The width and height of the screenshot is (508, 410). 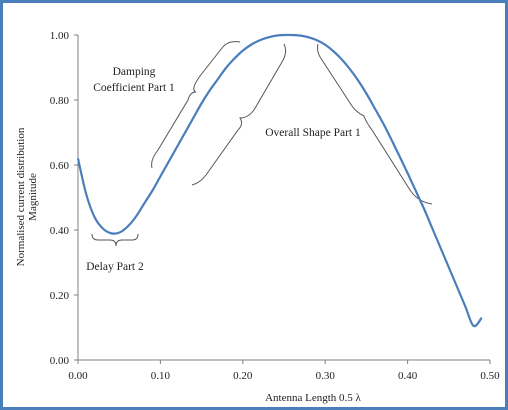 I want to click on y-ticks: 0.00 0.20 0.40 0.60 0.80 1.00, so click(x=64, y=198).